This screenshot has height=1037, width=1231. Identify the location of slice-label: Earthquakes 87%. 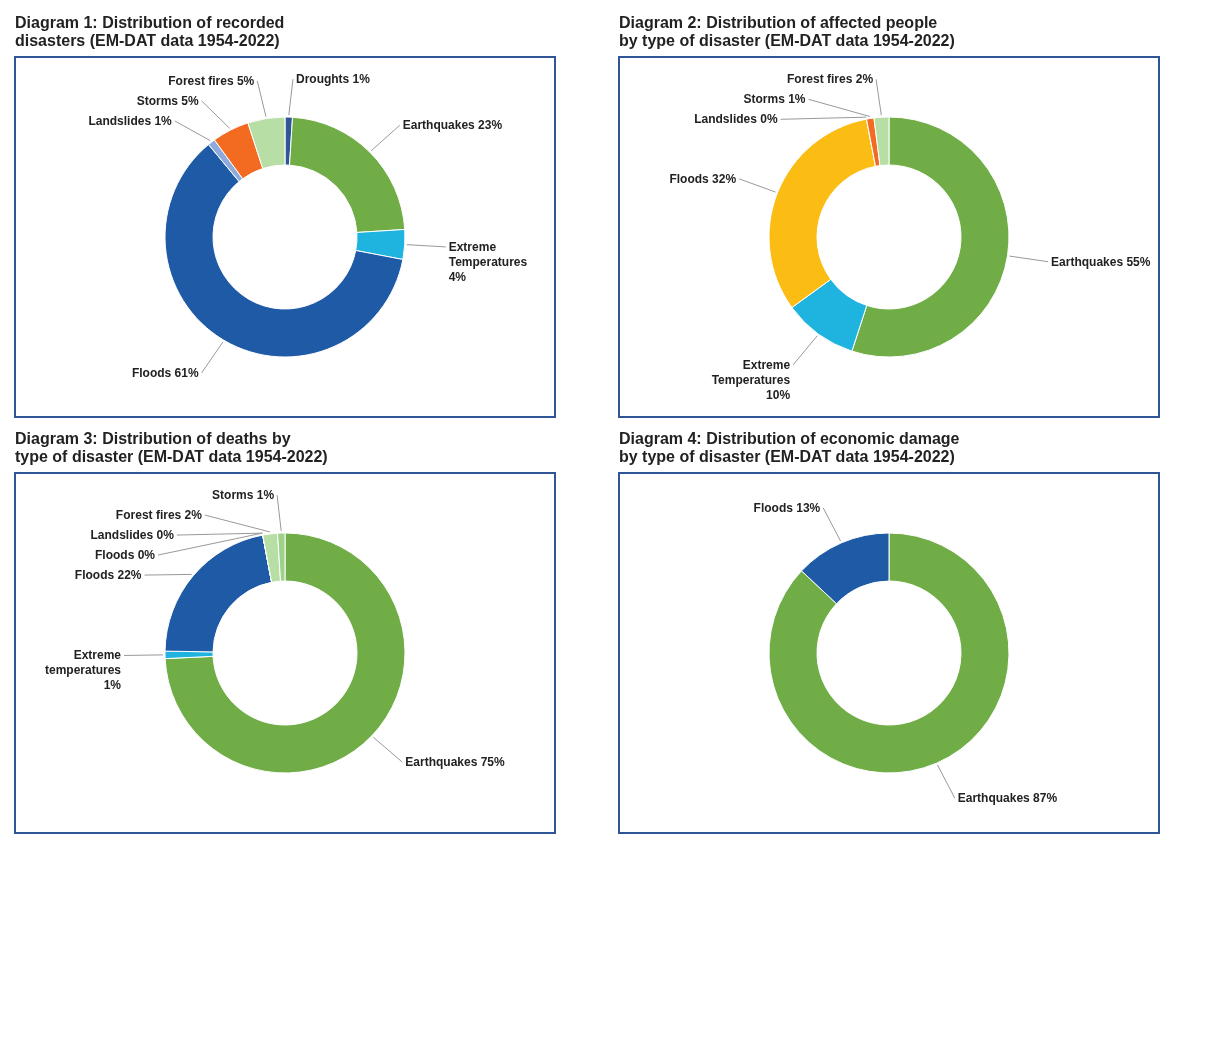
(1007, 798).